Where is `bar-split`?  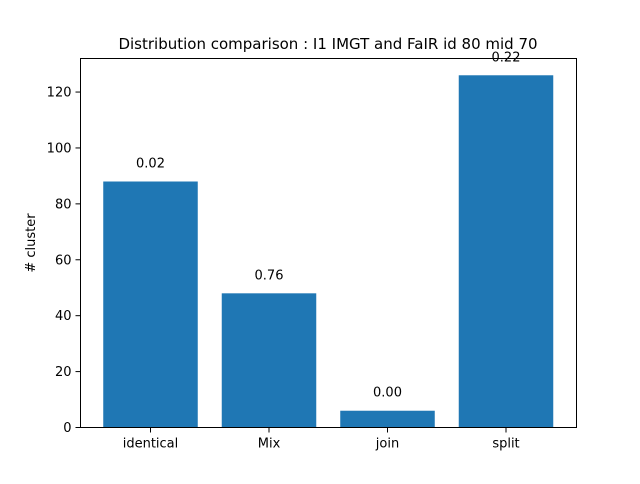
bar-split is located at coordinates (506, 251).